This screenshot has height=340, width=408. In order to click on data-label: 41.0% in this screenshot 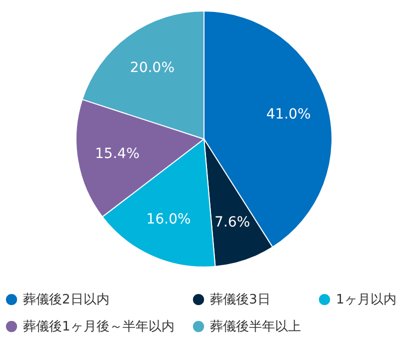, I will do `click(288, 114)`.